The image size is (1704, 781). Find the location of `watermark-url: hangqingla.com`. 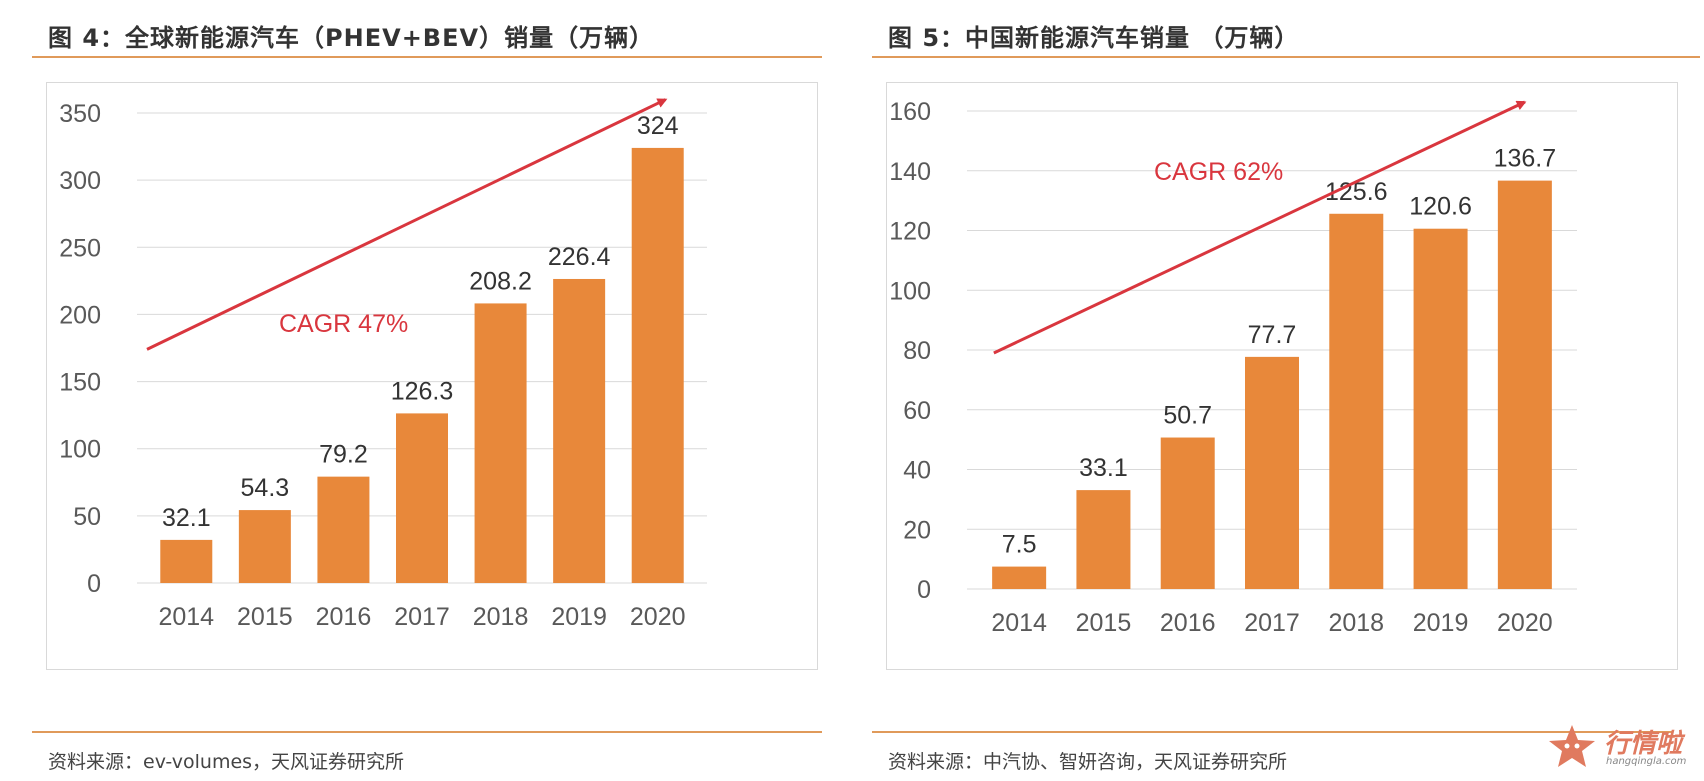

watermark-url: hangqingla.com is located at coordinates (1646, 761).